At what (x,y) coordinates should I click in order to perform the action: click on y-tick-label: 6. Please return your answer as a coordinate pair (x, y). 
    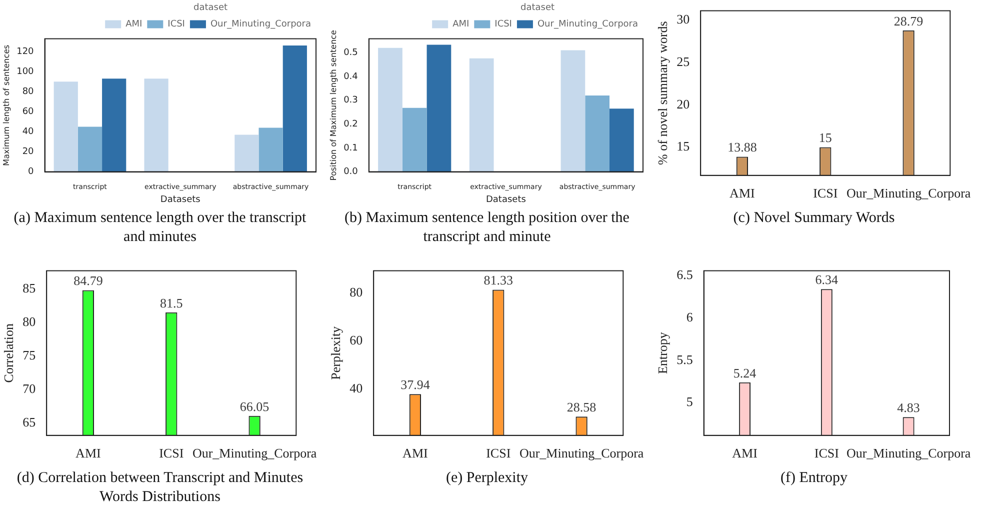
    Looking at the image, I should click on (690, 316).